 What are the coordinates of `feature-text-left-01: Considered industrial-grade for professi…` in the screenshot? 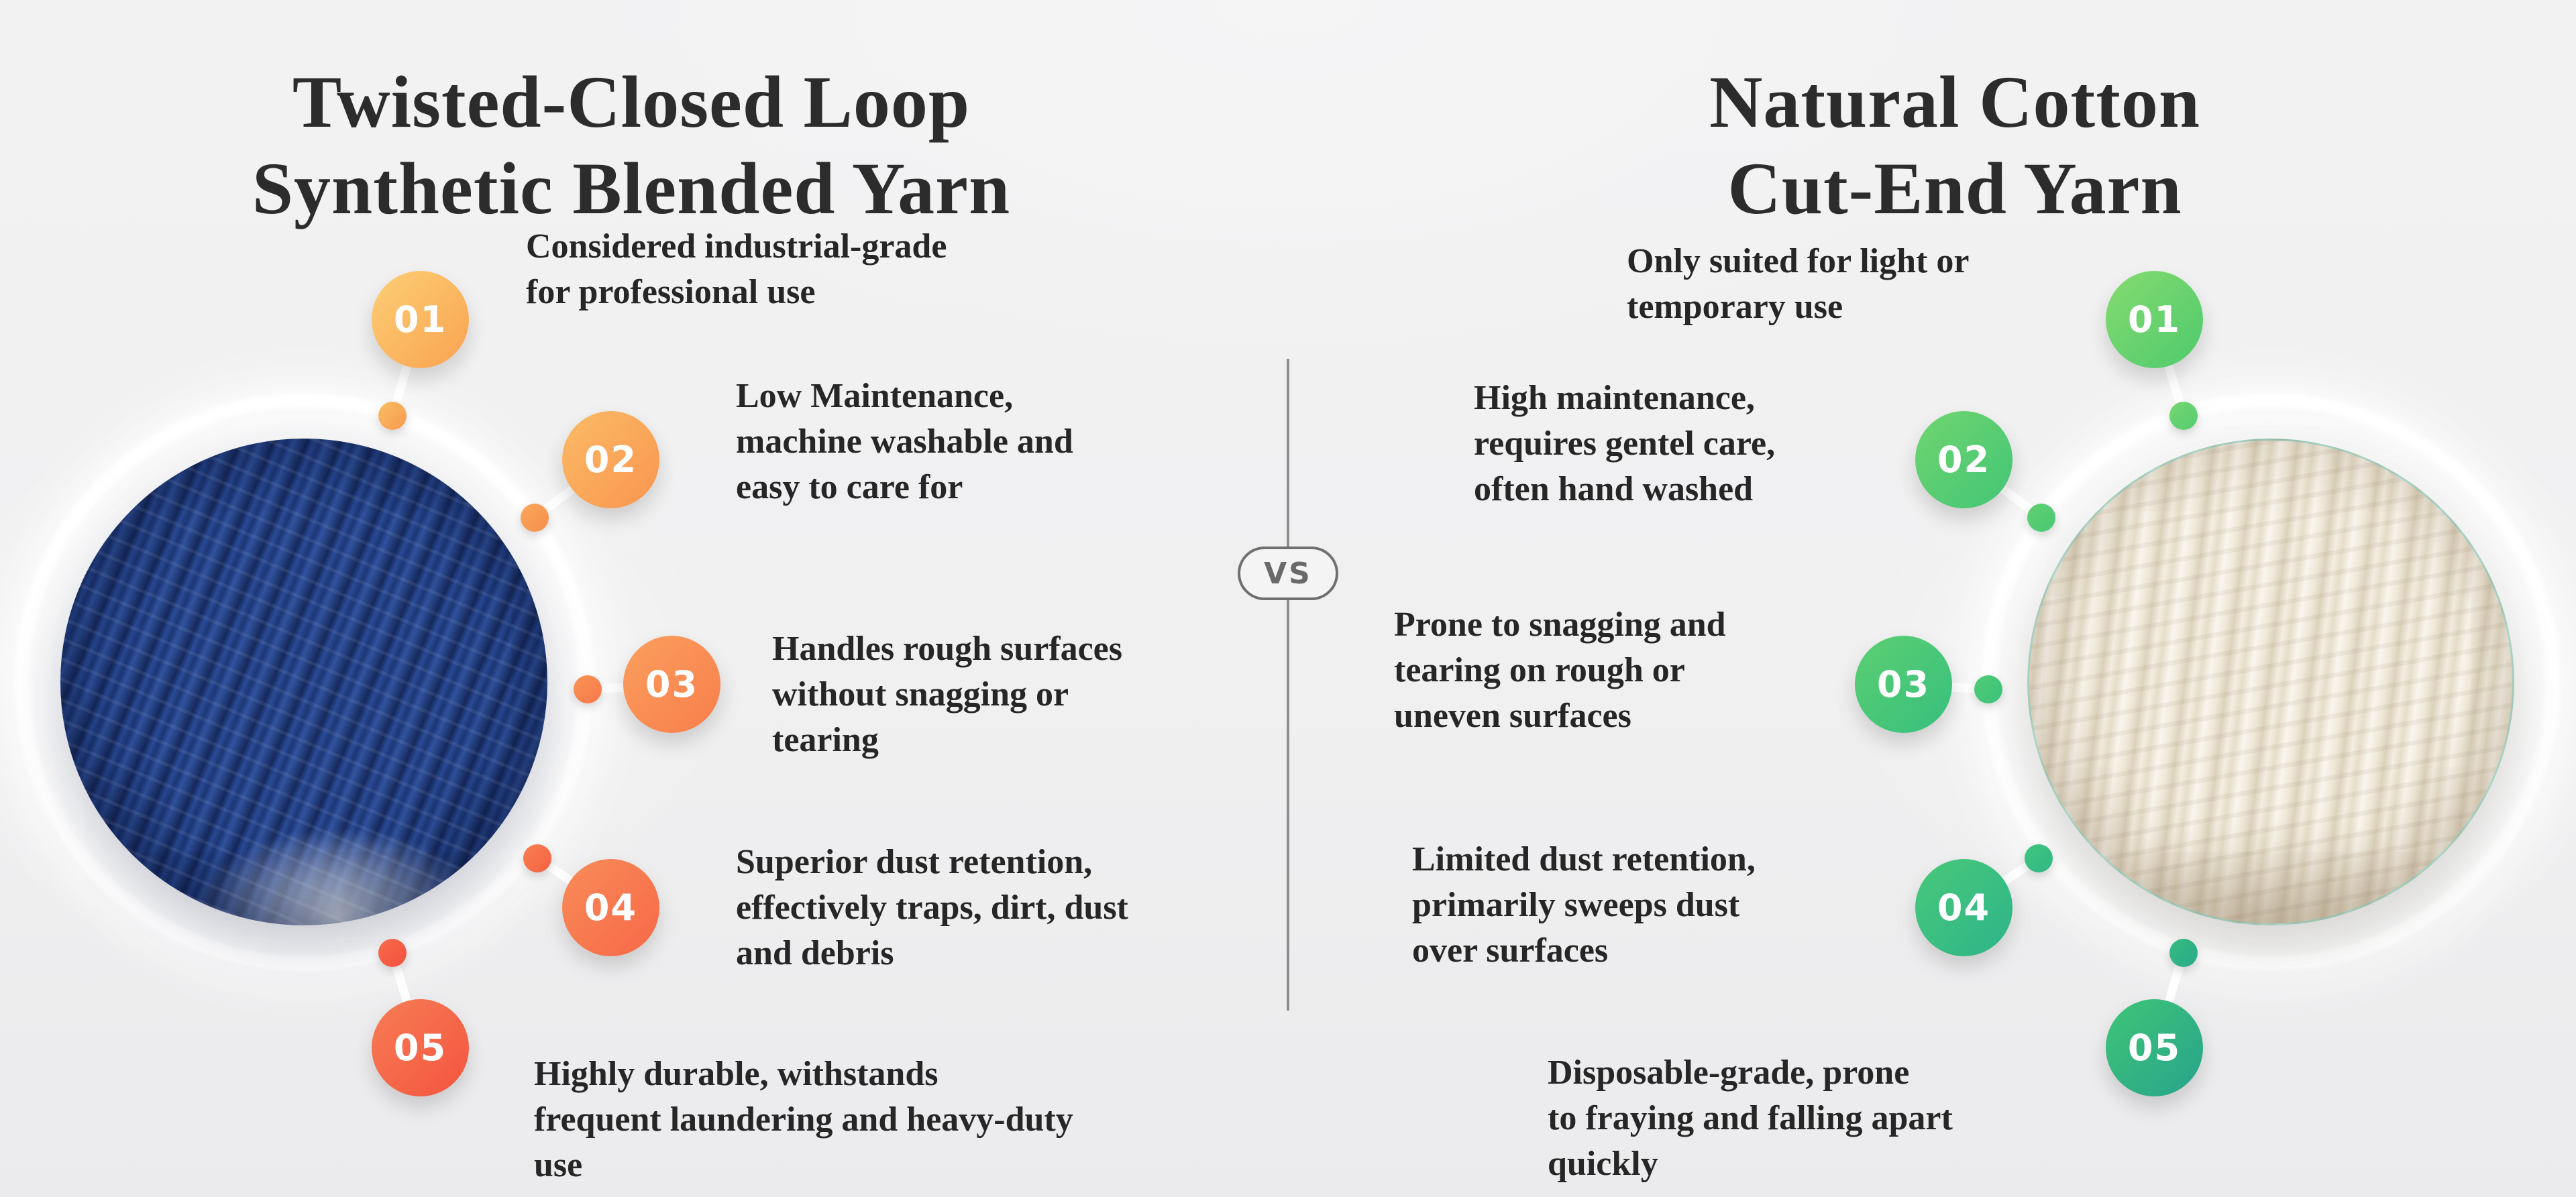 It's located at (736, 269).